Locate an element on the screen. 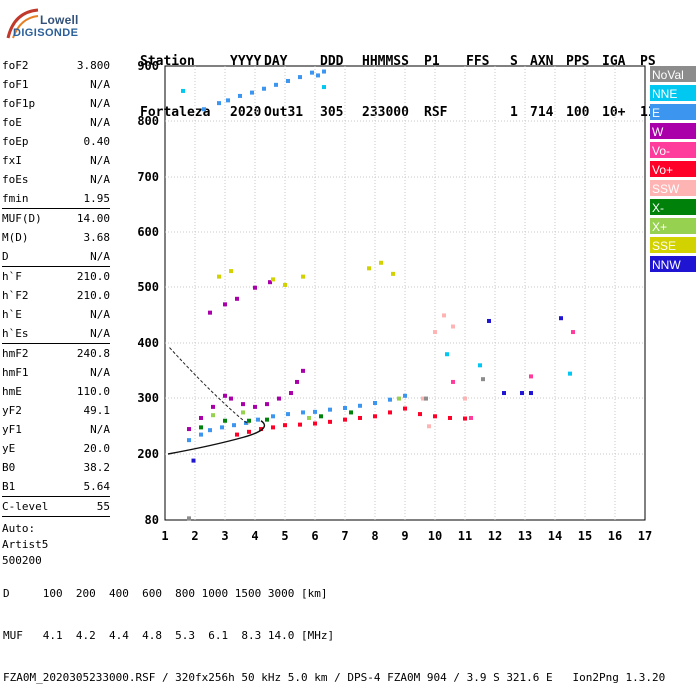  legend-item-vo: Vo+ is located at coordinates (673, 170).